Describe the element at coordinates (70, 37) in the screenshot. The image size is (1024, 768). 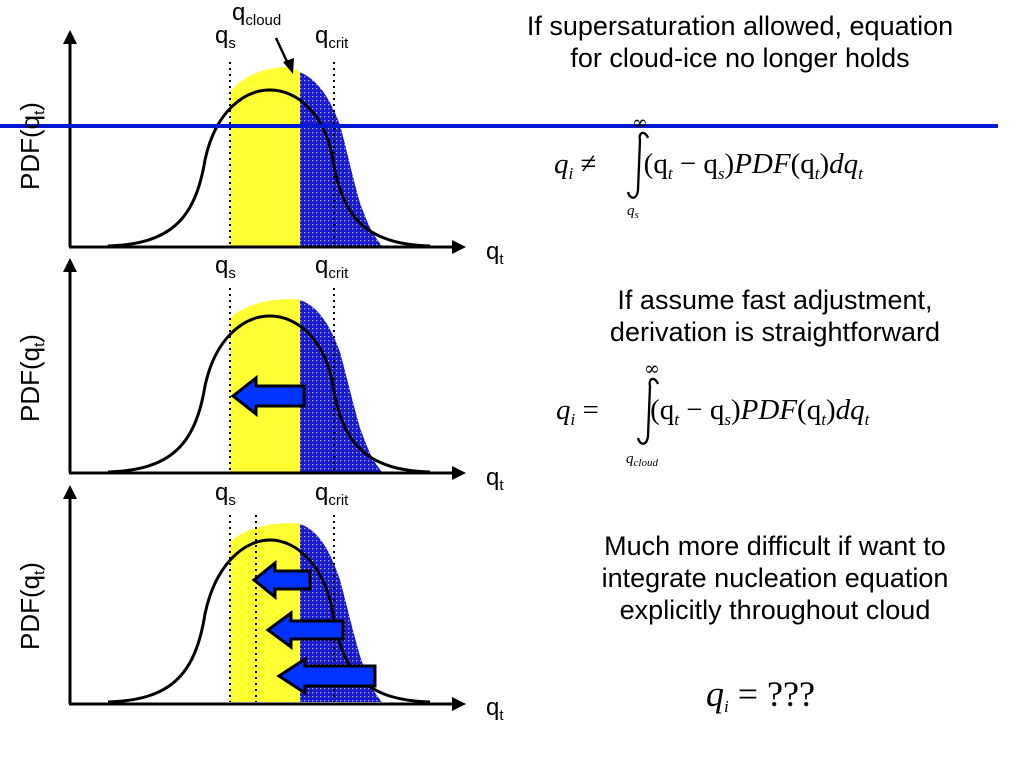
I see `panel-1-y-arrowhead` at that location.